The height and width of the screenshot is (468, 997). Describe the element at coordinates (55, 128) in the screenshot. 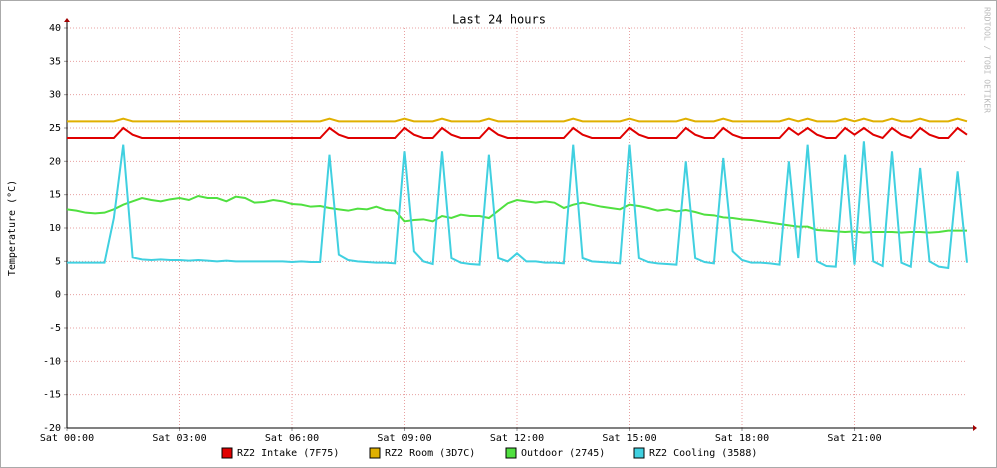

I see `y-tick-label: 25` at that location.